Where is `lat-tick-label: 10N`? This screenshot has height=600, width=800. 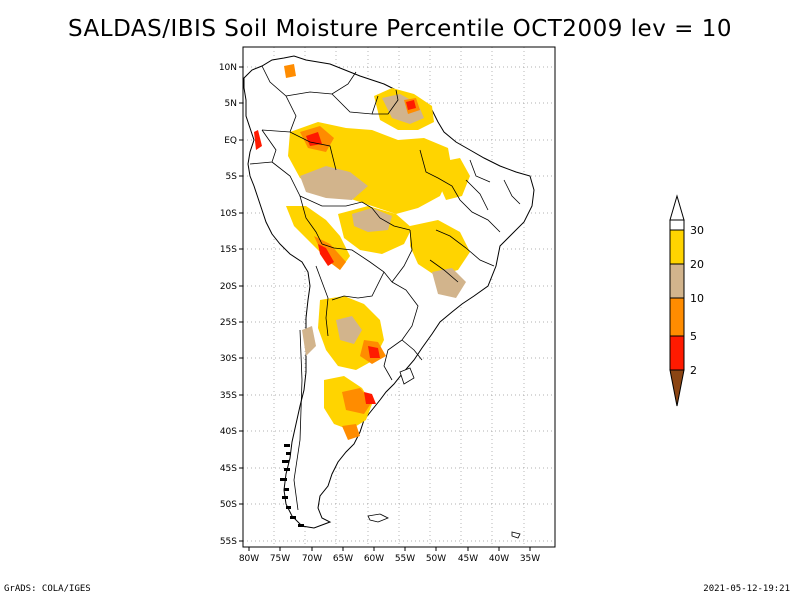
lat-tick-label: 10N is located at coordinates (228, 68).